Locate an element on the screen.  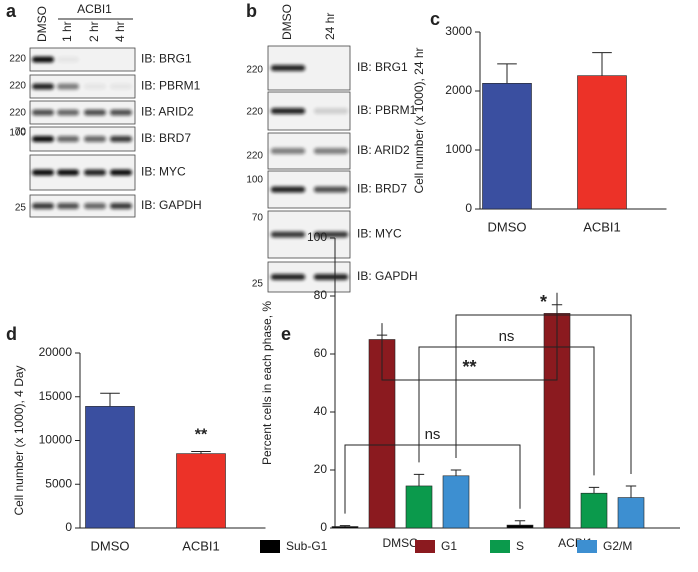
significance: ns is located at coordinates (433, 434).